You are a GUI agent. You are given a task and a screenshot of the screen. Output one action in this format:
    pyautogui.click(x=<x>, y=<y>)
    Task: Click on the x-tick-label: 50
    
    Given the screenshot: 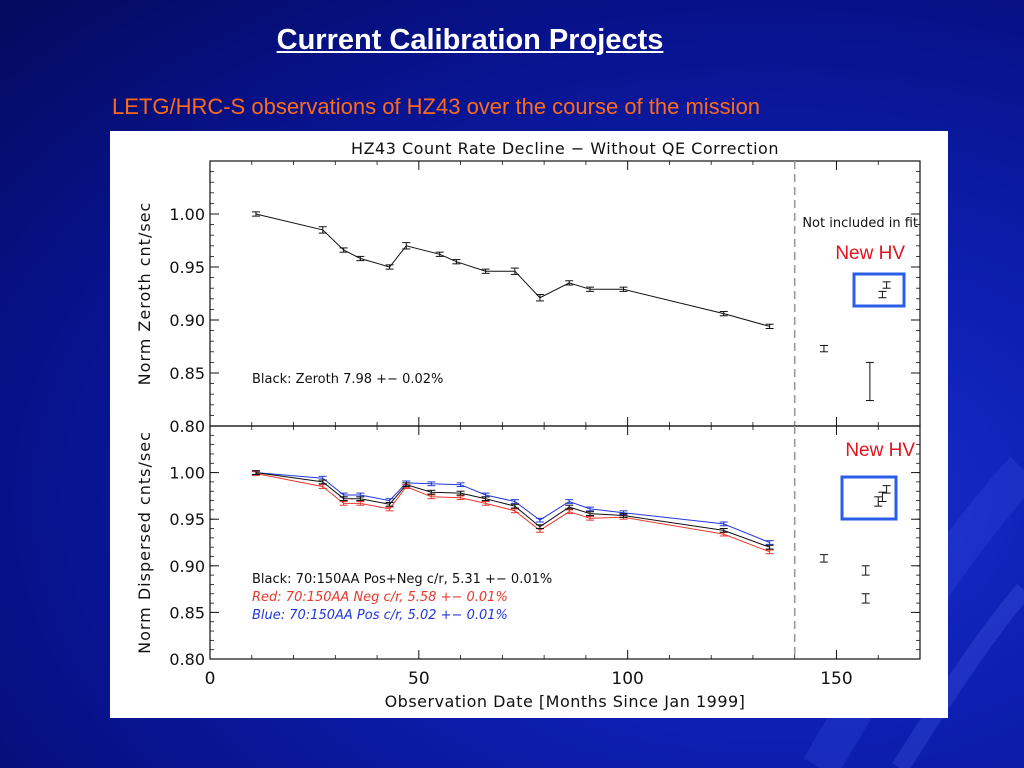 What is the action you would take?
    pyautogui.click(x=419, y=679)
    